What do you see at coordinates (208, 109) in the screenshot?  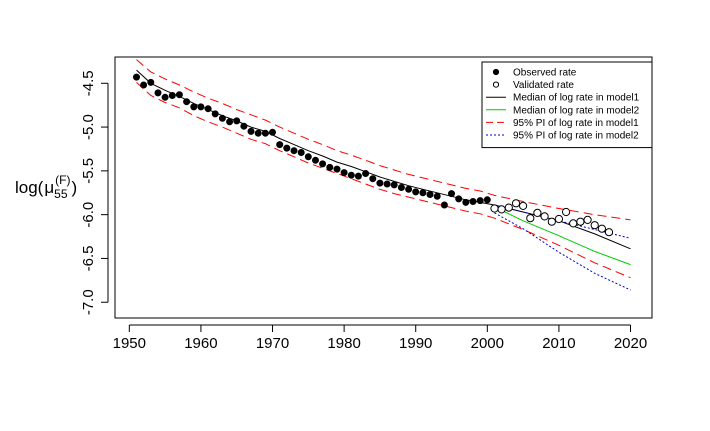 I see `observed-point-1961` at bounding box center [208, 109].